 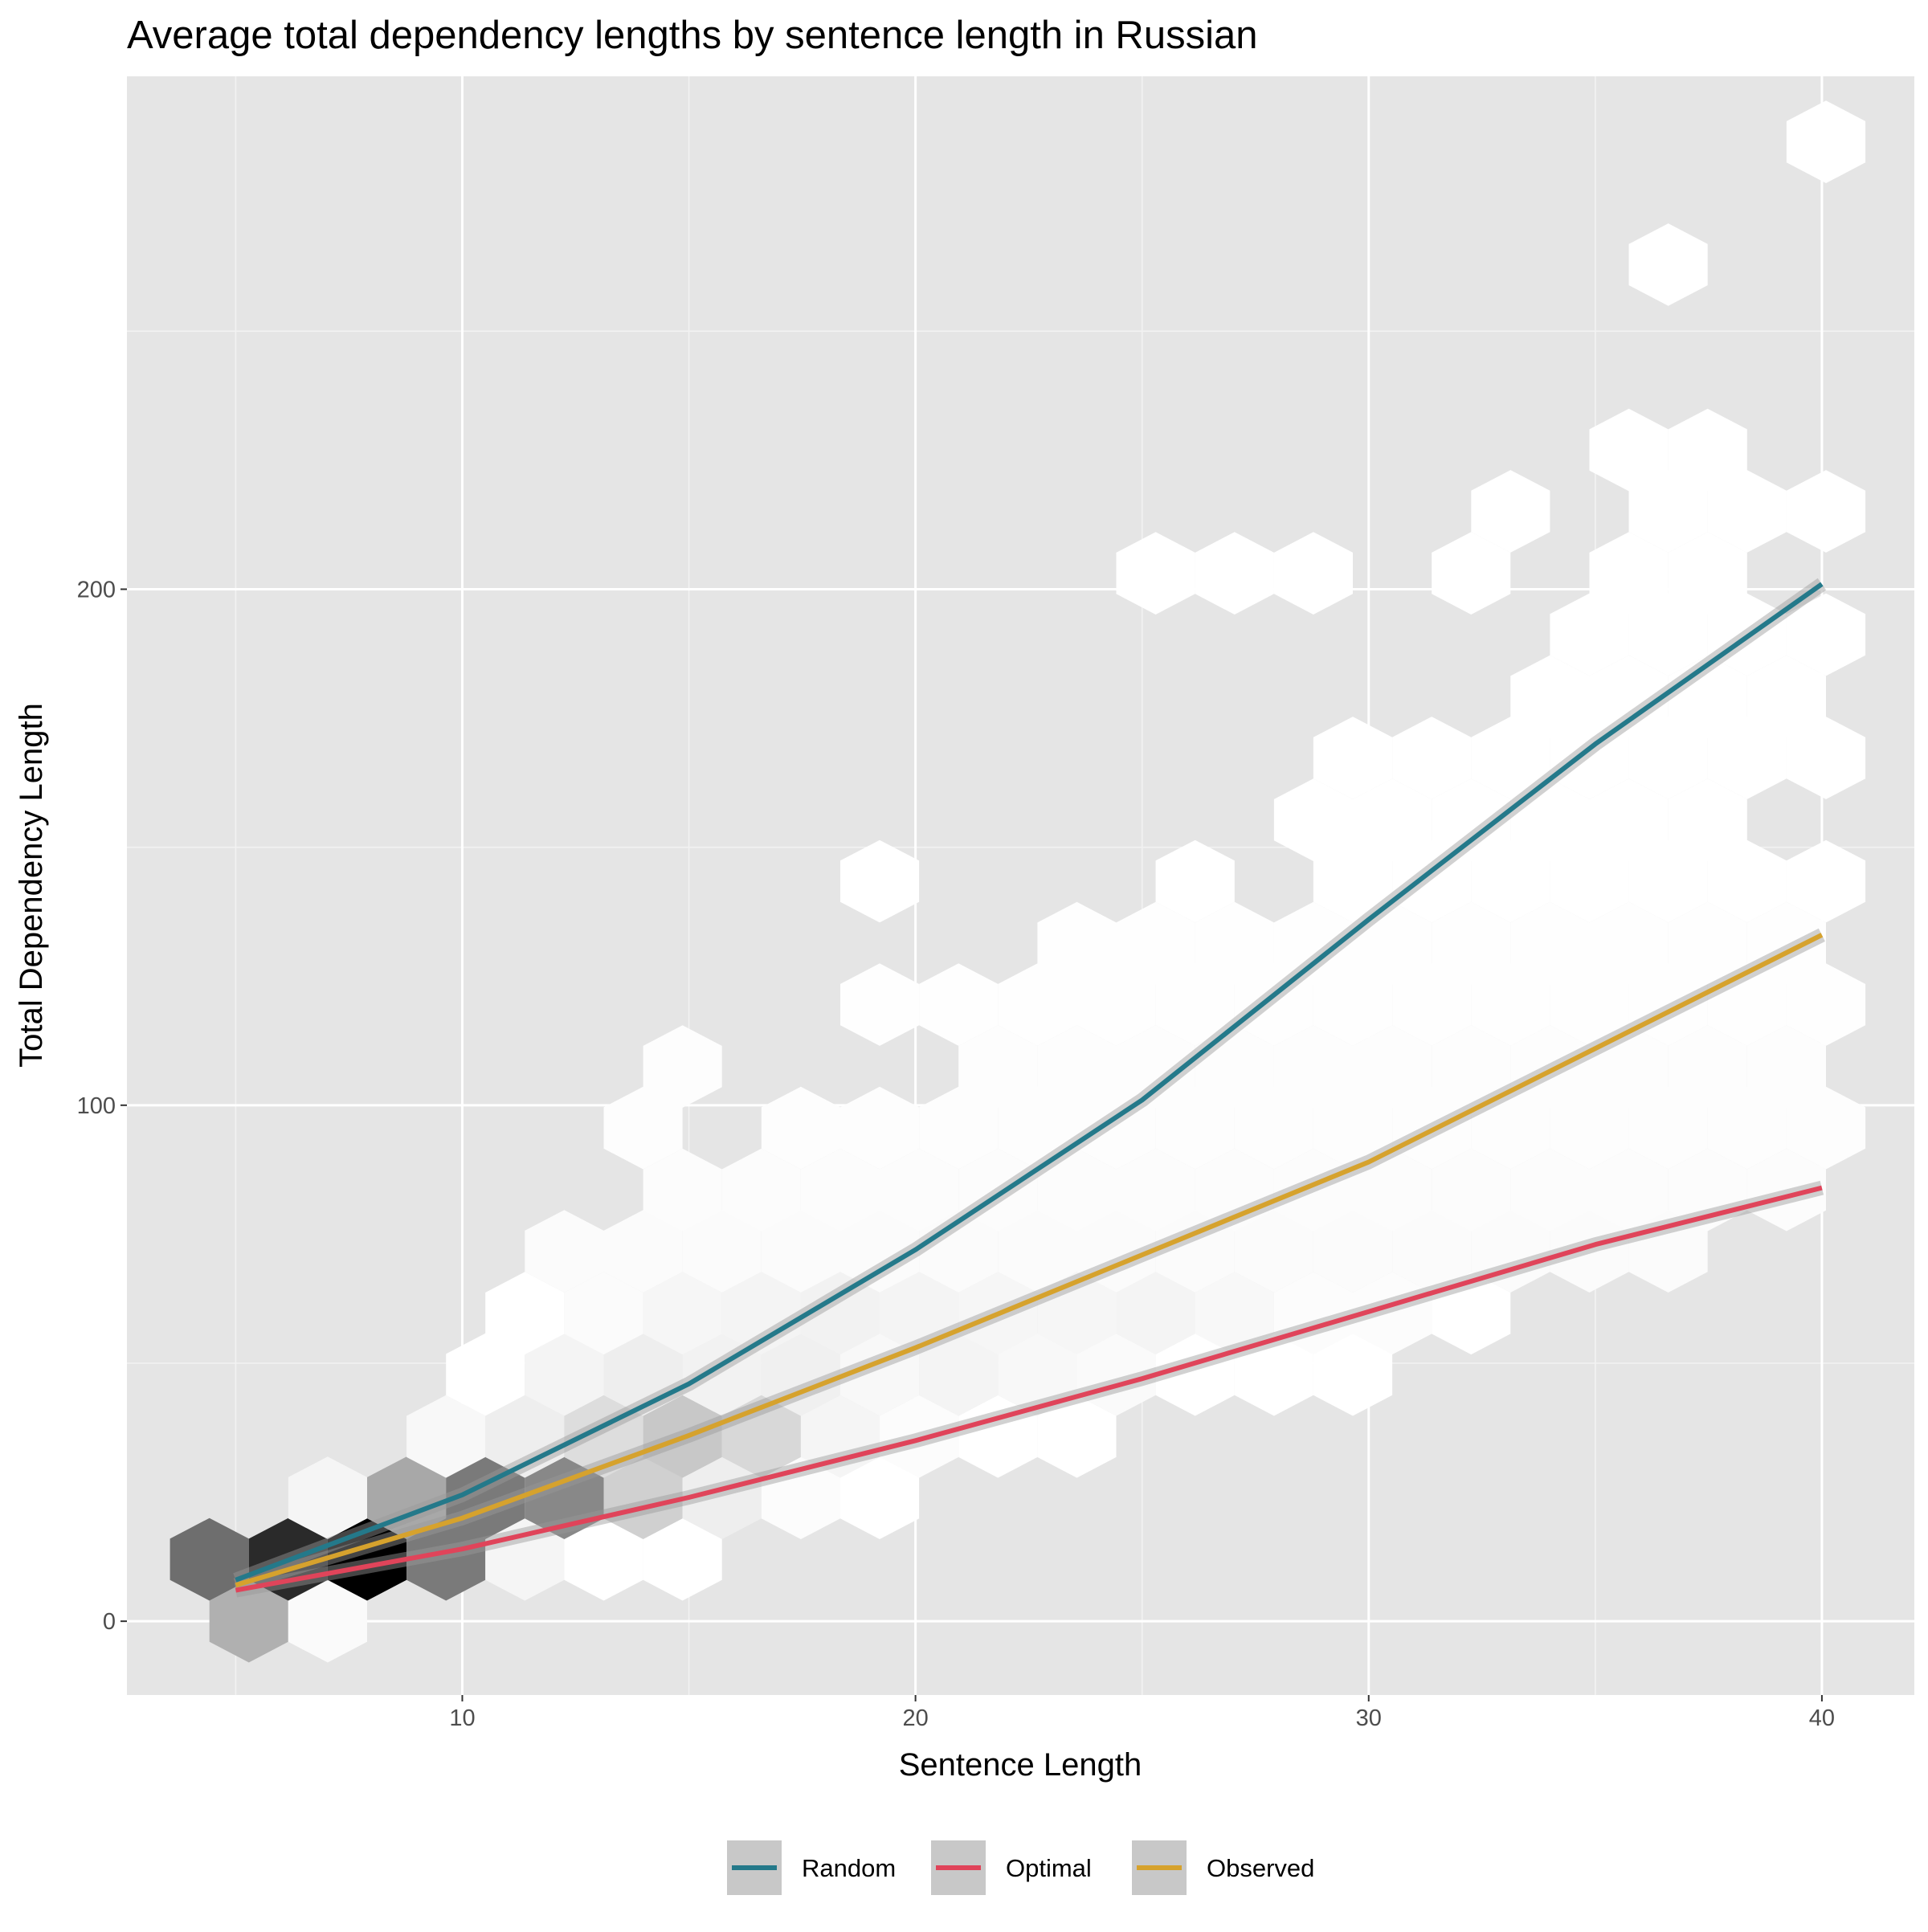 What do you see at coordinates (1822, 1718) in the screenshot?
I see `x-tick-label: 40` at bounding box center [1822, 1718].